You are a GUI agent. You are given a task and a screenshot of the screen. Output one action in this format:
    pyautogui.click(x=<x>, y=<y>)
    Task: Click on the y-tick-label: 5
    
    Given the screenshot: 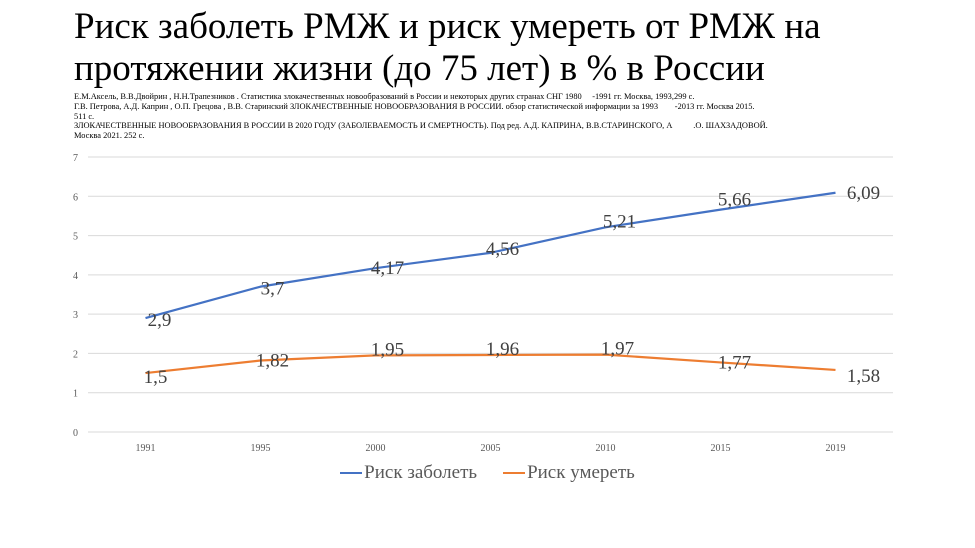 What is the action you would take?
    pyautogui.click(x=75, y=237)
    